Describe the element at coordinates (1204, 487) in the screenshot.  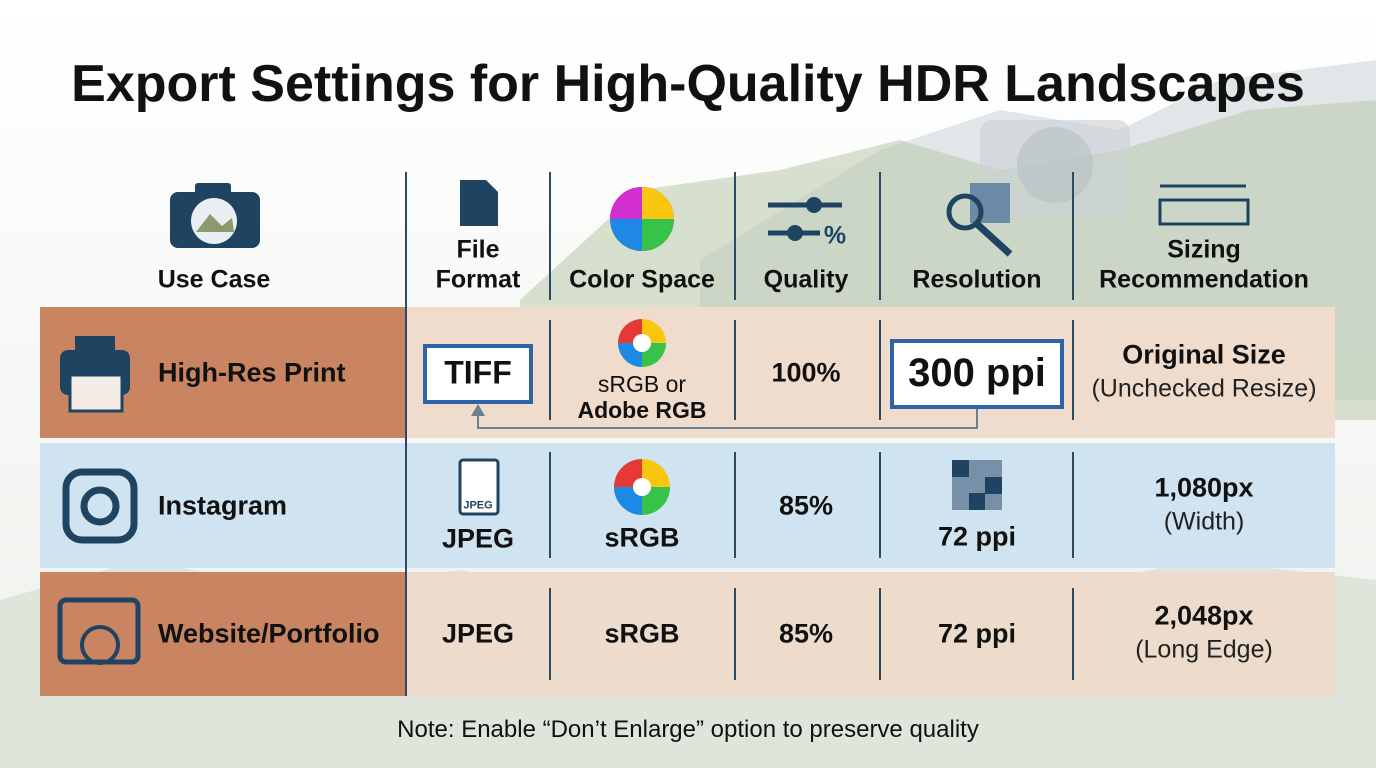
I see `sizing: 1,080px` at that location.